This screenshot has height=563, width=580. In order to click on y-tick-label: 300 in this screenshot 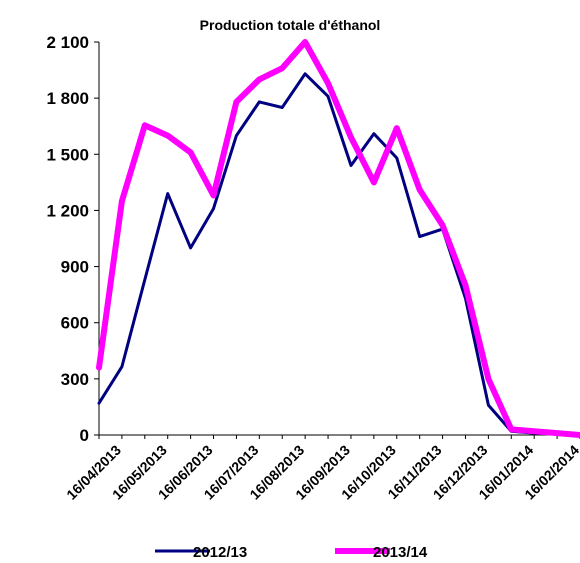, I will do `click(75, 379)`.